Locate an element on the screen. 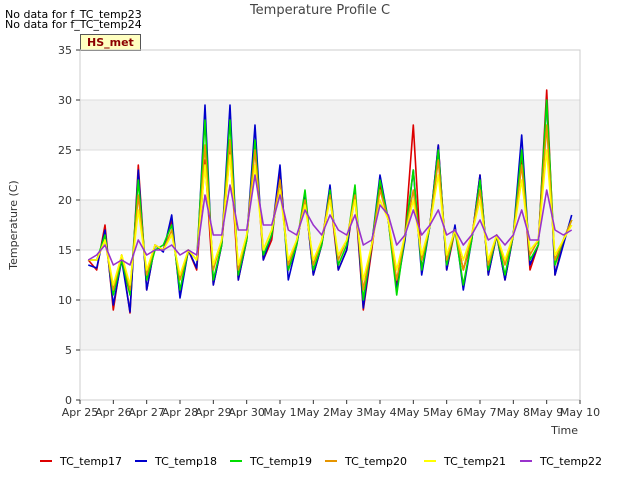 Image resolution: width=640 pixels, height=480 pixels. station-badge: HS_met is located at coordinates (110, 42).